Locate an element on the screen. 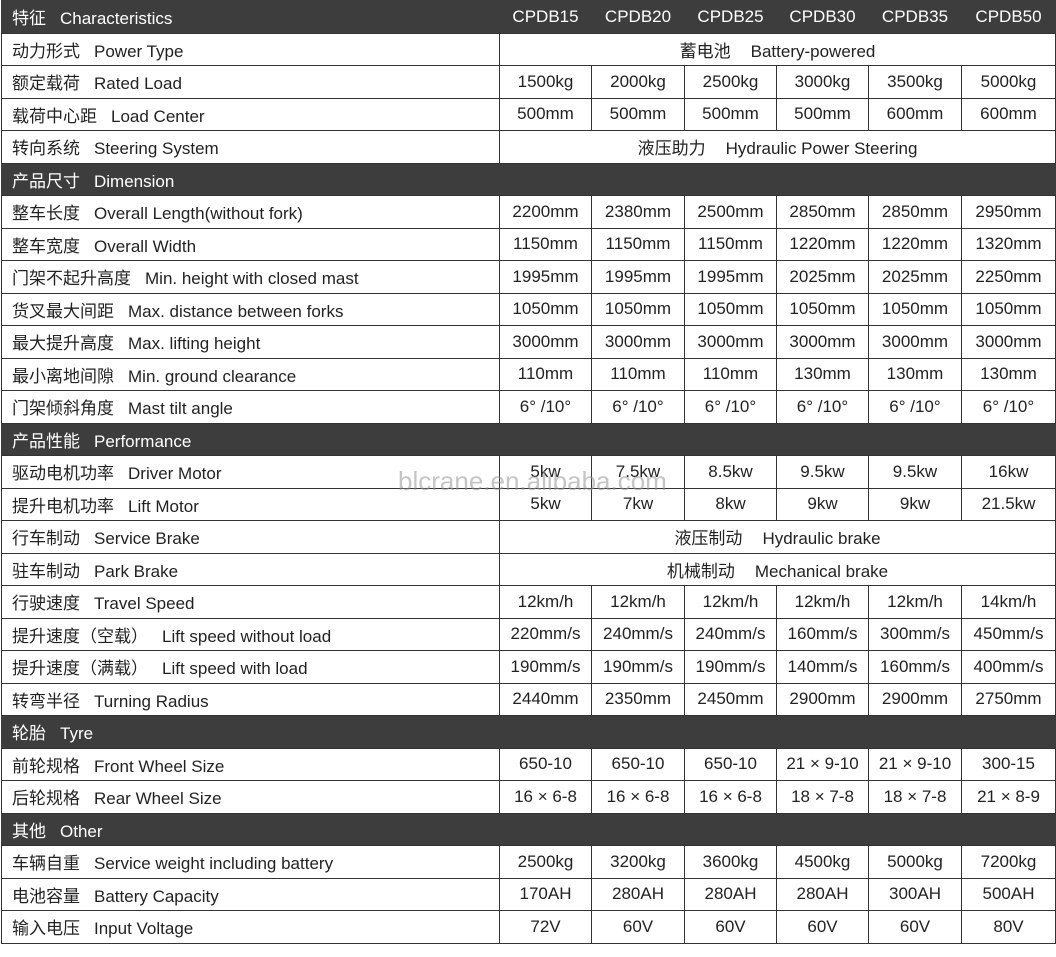  spec-value: 140mm/s is located at coordinates (822, 667).